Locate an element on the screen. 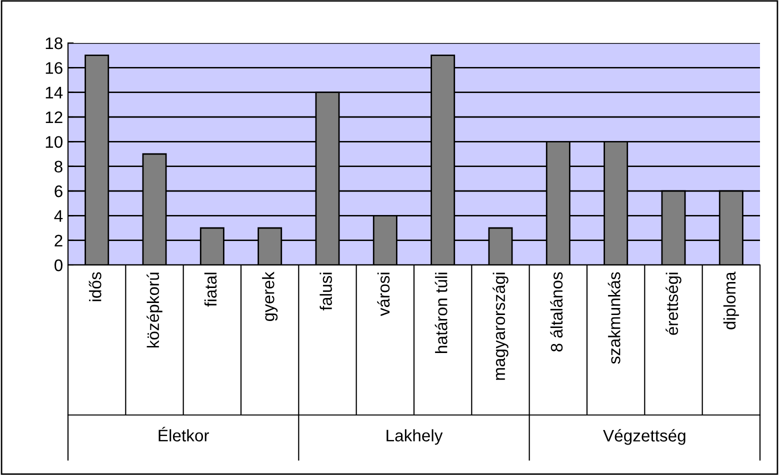  x-tick-label: érettségi is located at coordinates (674, 303).